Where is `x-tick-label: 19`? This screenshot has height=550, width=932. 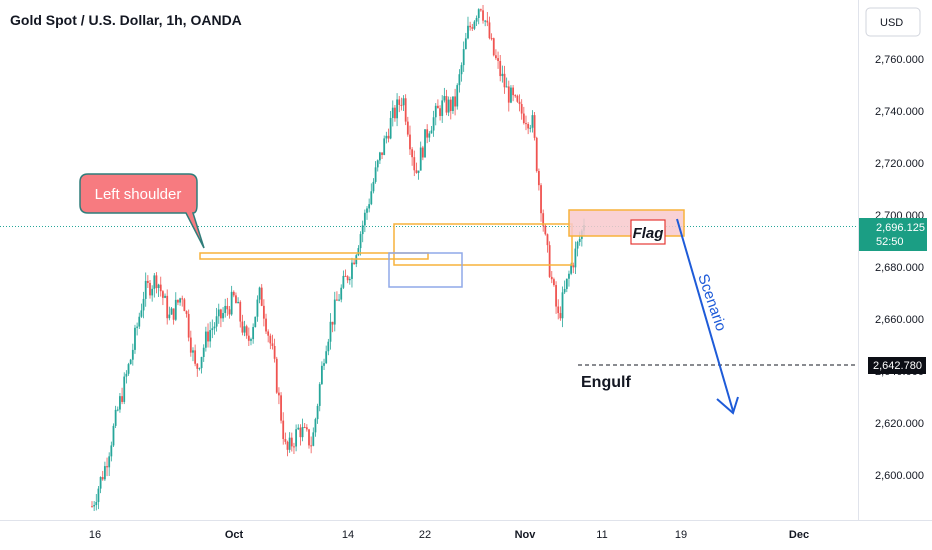 x-tick-label: 19 is located at coordinates (681, 535).